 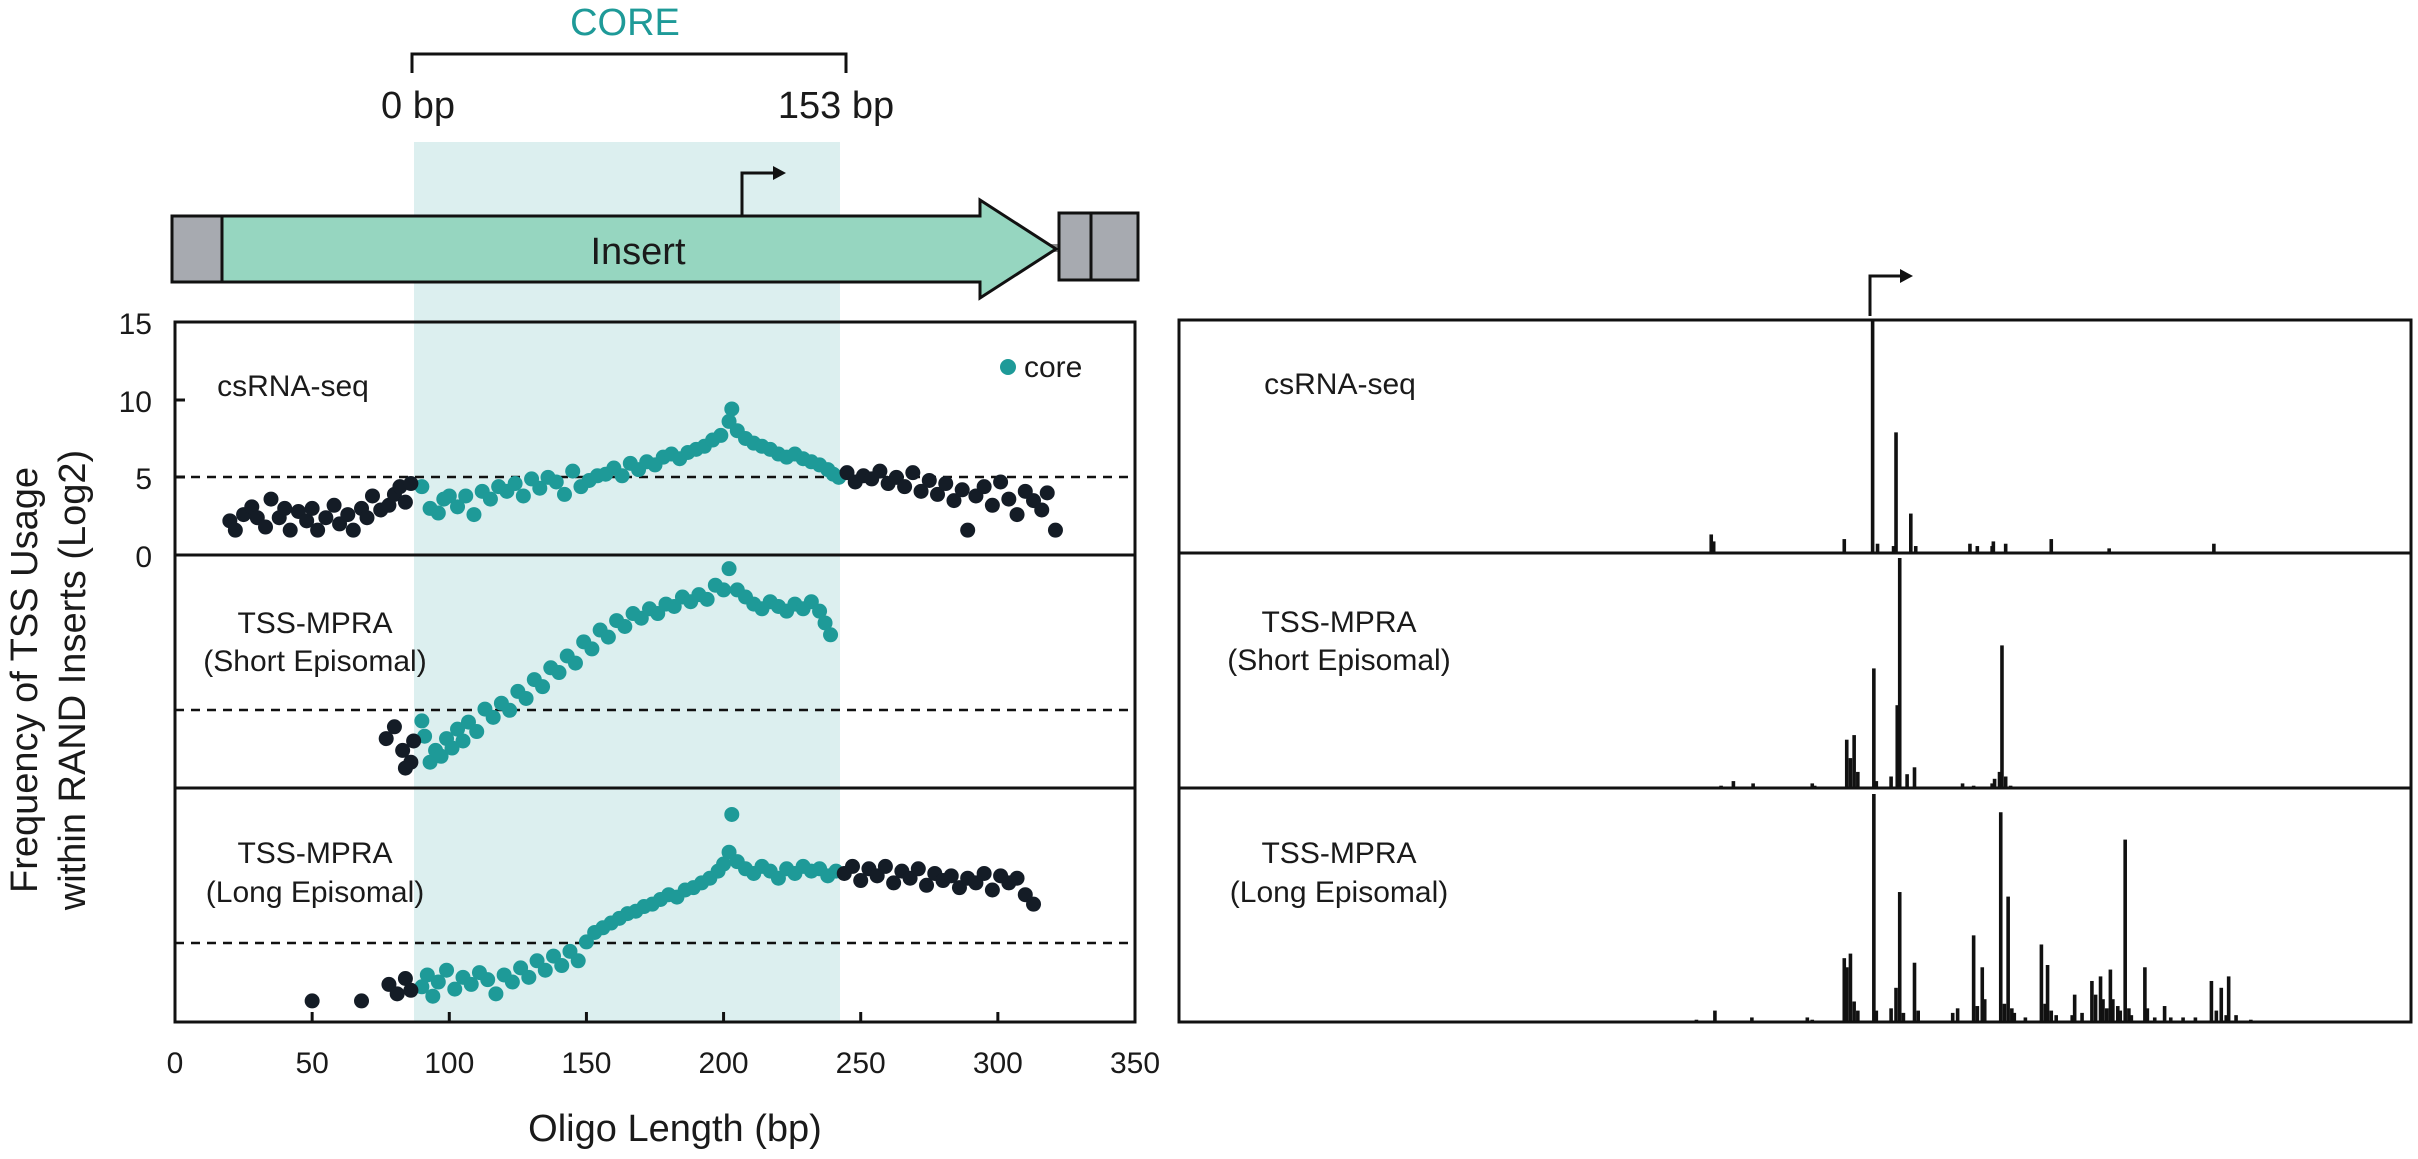 I want to click on right-panel-2-subtitle: (Short Episomal), so click(x=1338, y=660).